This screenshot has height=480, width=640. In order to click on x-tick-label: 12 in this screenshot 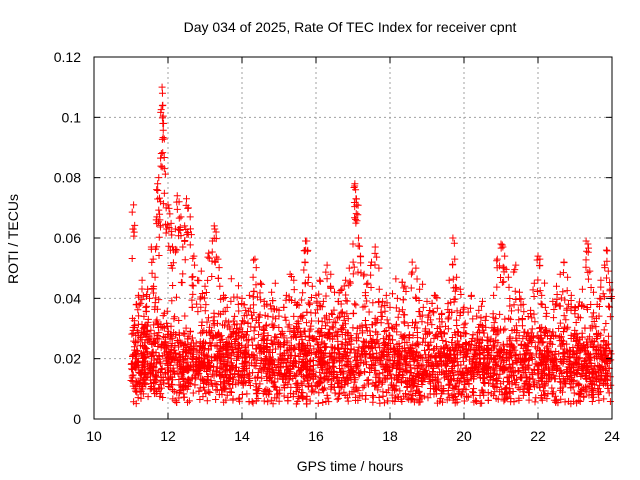, I will do `click(168, 436)`.